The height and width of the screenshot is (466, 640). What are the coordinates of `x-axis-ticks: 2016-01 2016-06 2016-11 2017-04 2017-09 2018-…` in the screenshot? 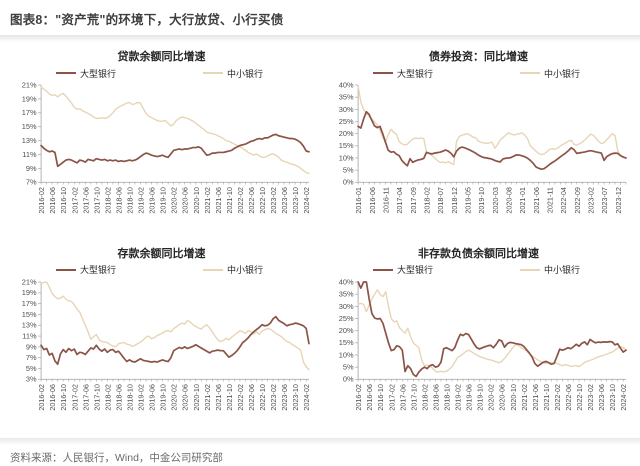 It's located at (490, 198).